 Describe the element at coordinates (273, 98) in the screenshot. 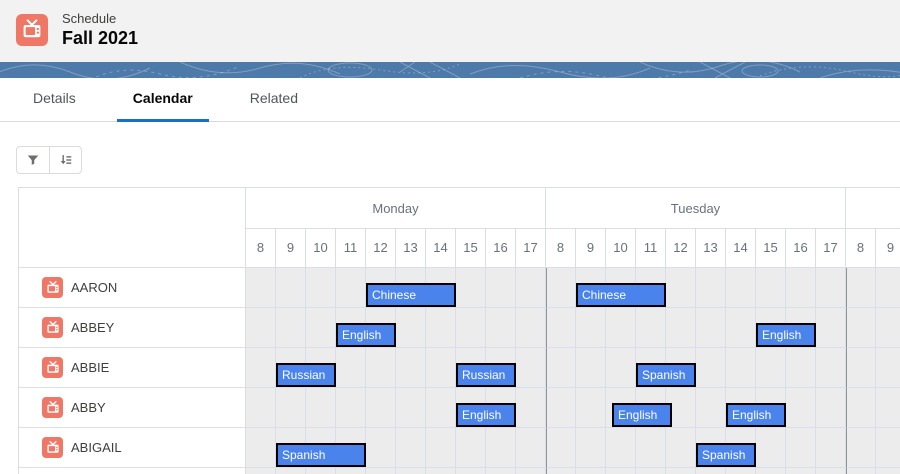

I see `tab-related: Related` at that location.